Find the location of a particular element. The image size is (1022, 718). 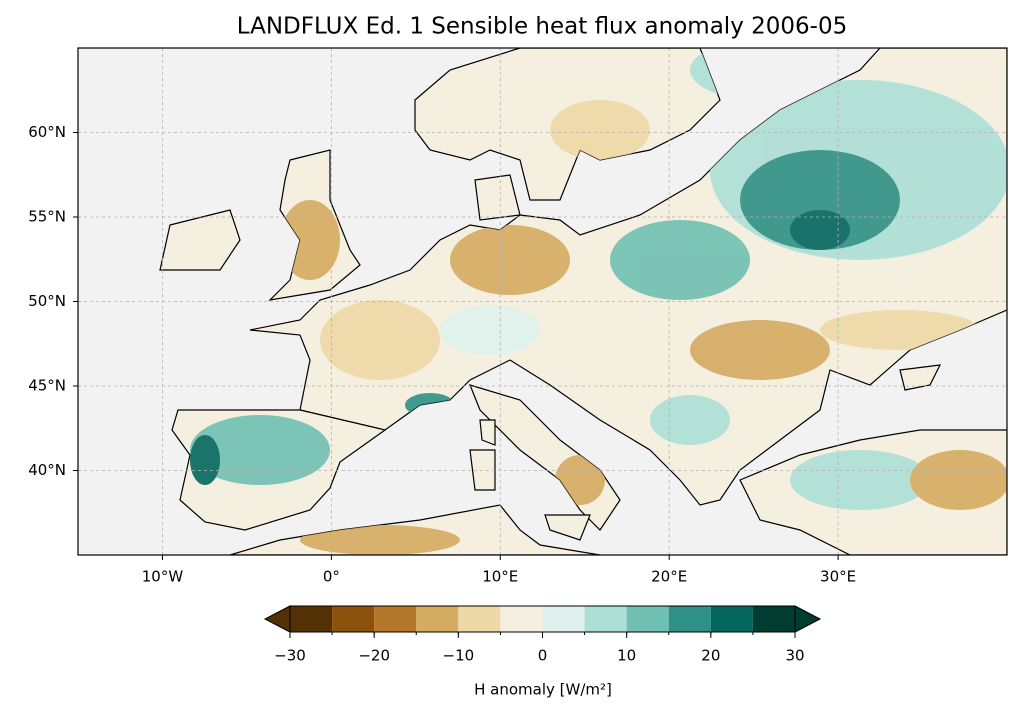

colorbar-tick-label: −20 is located at coordinates (374, 656).